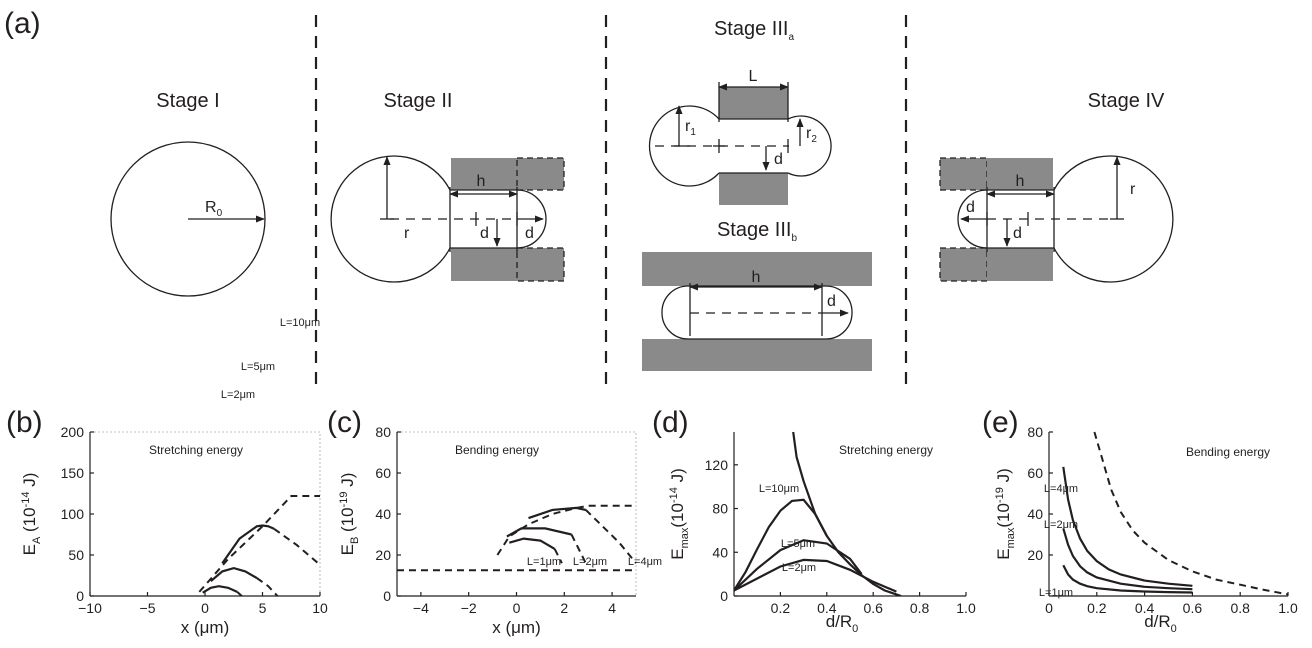 The image size is (1312, 648). What do you see at coordinates (24, 422) in the screenshot?
I see `panel-label-b: (b)` at bounding box center [24, 422].